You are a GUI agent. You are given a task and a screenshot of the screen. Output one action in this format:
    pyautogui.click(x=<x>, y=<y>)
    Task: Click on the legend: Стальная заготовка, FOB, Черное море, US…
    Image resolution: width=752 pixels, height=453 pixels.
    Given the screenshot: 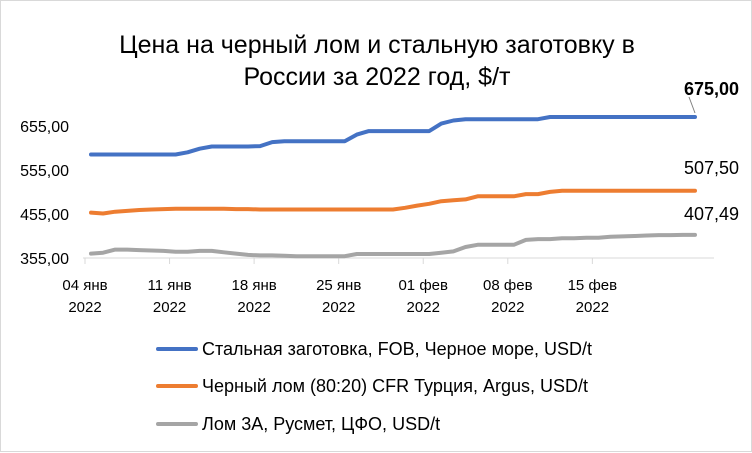 What is the action you would take?
    pyautogui.click(x=374, y=386)
    